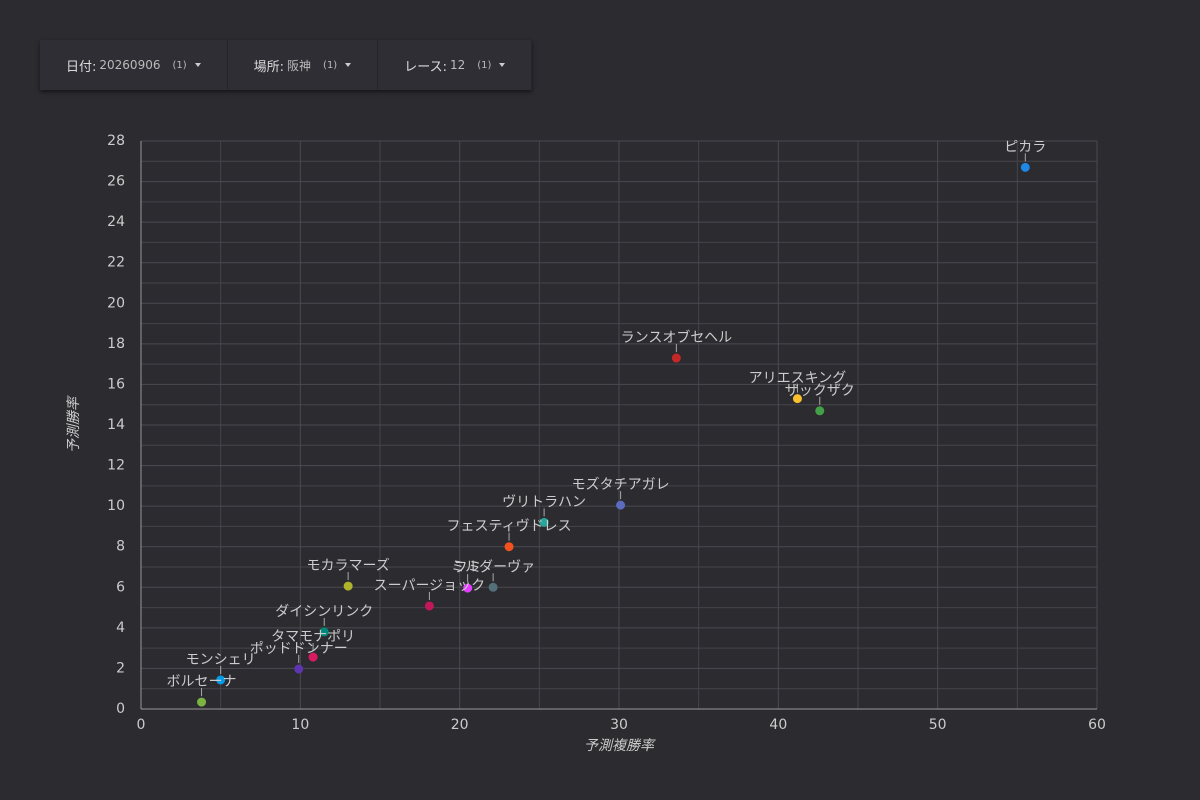 This screenshot has width=1200, height=800. Describe the element at coordinates (1025, 147) in the screenshot. I see `point-label: ピカラ` at that location.